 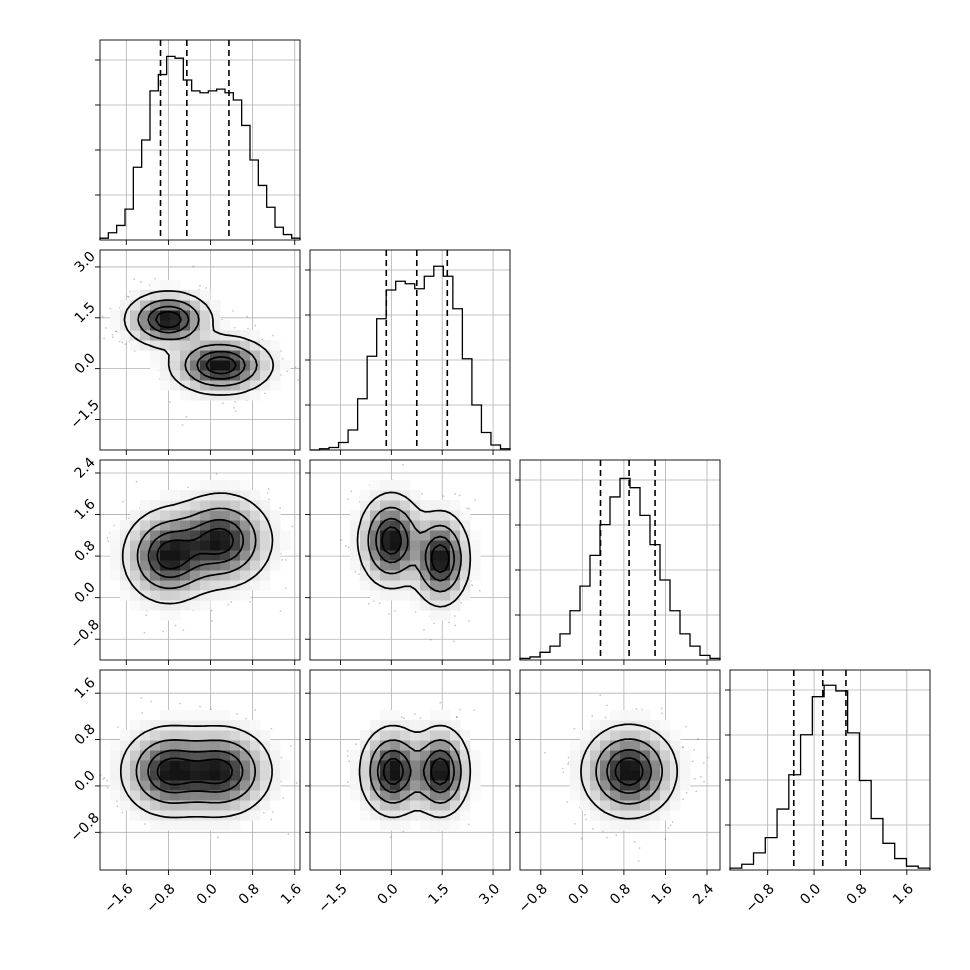 I want to click on joint-density-layer, so click(x=200, y=345).